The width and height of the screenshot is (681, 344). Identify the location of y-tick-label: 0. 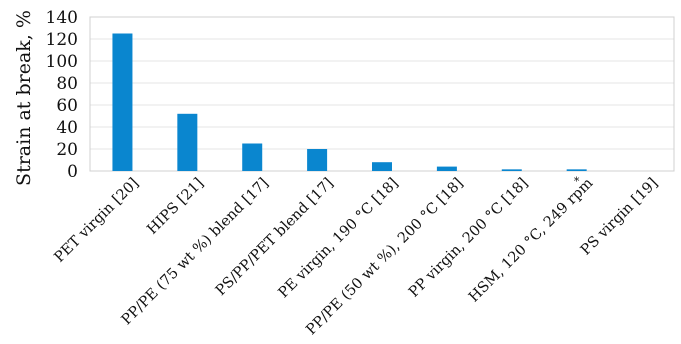
(72, 172).